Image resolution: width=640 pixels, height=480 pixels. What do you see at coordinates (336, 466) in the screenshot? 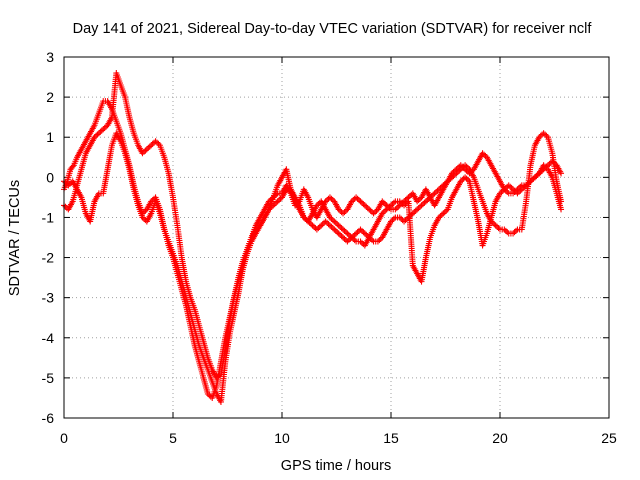
I see `x-axis-label: GPS time / hours` at bounding box center [336, 466].